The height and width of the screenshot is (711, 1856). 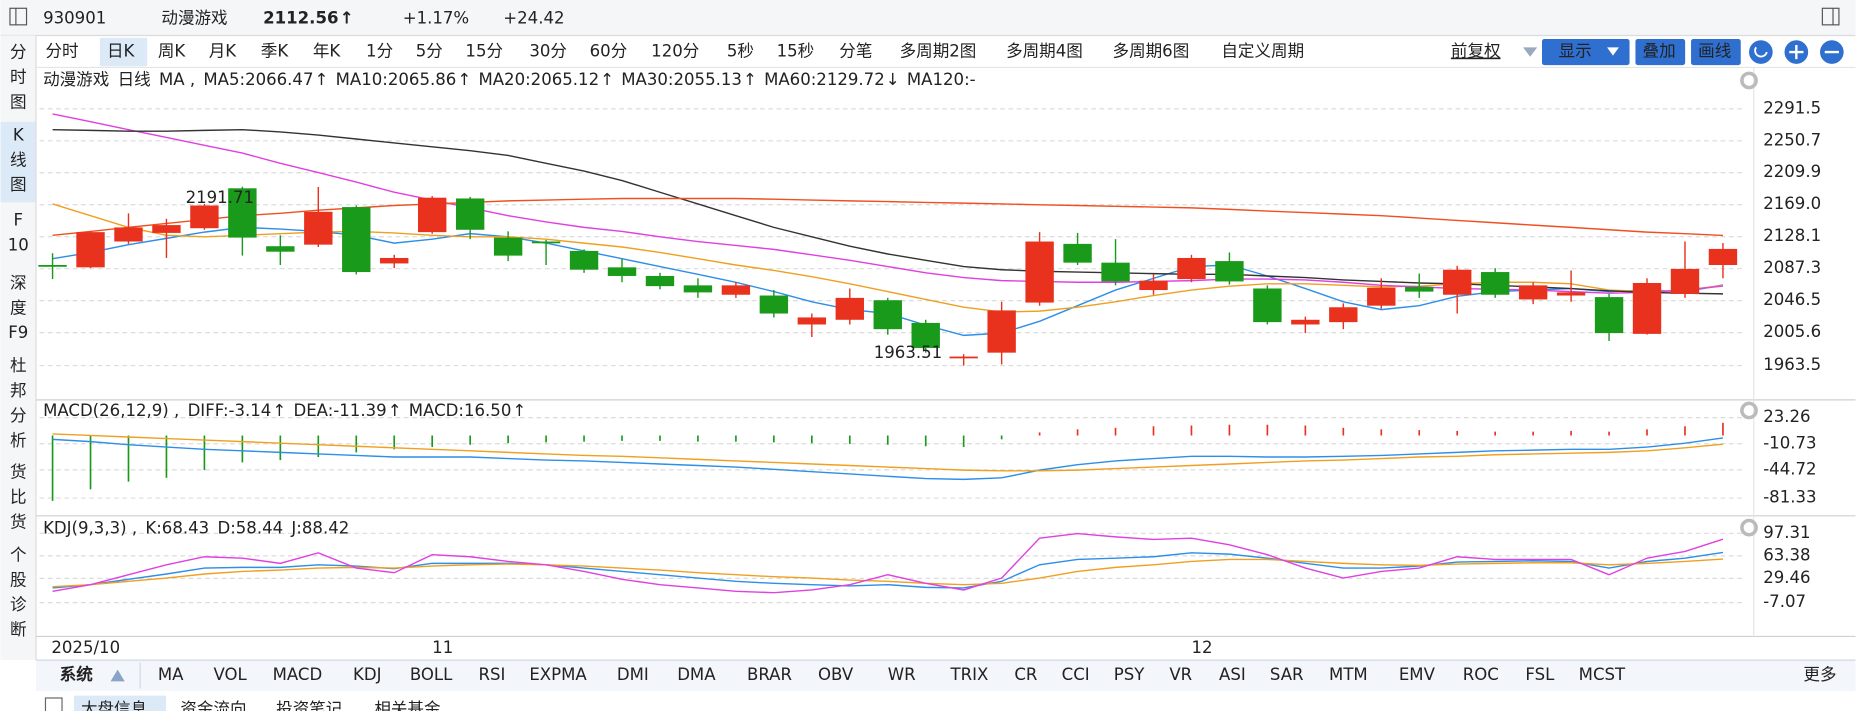 What do you see at coordinates (1232, 674) in the screenshot?
I see `indicator-tab: ASI` at bounding box center [1232, 674].